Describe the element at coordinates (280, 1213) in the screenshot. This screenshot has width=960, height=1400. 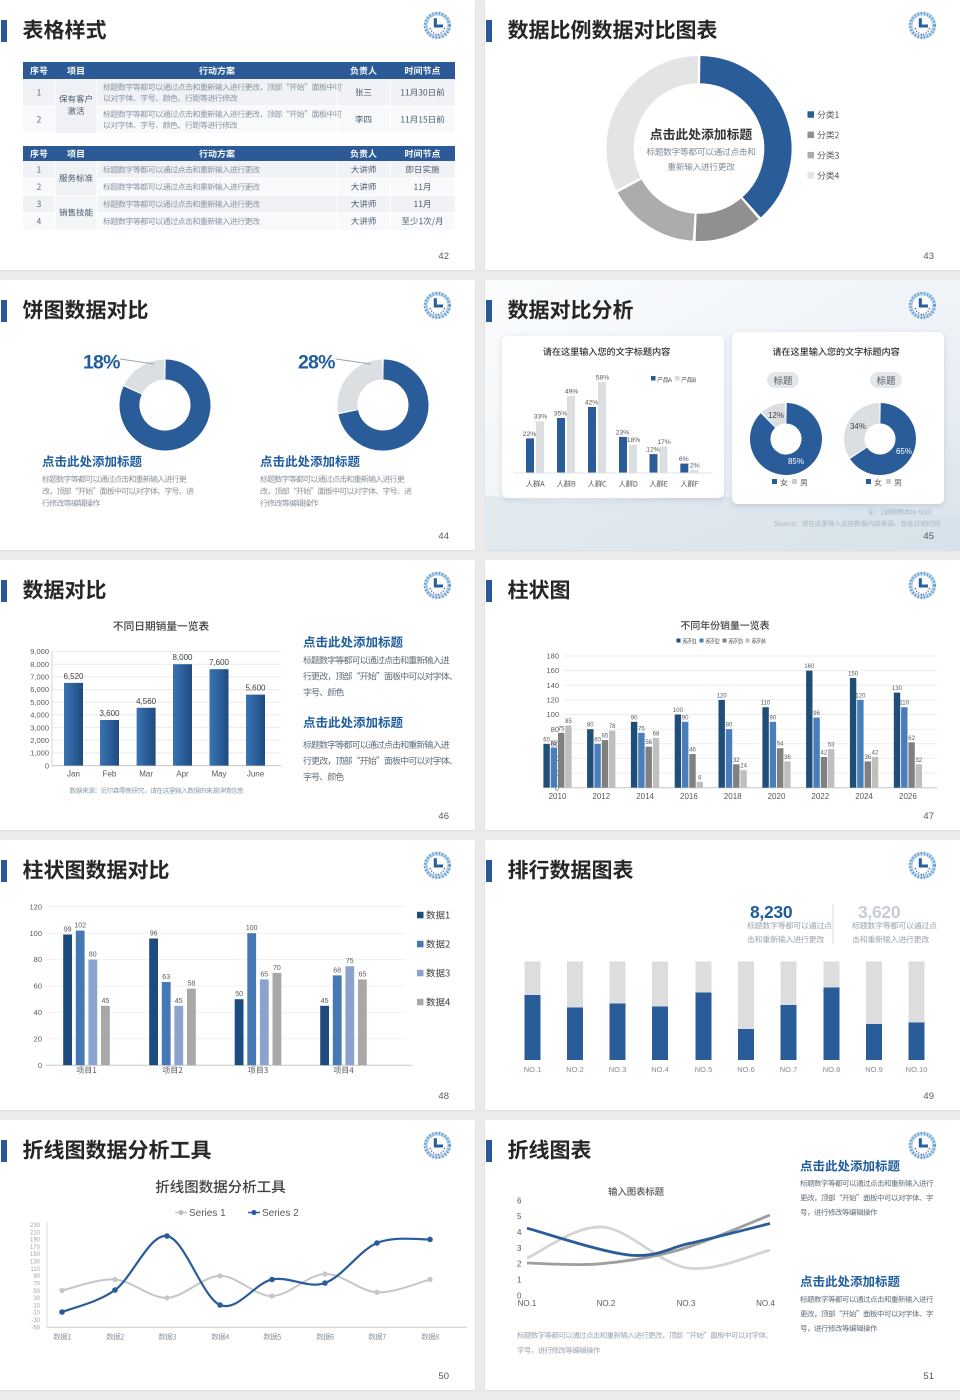
I see `svg-text: Series 2` at that location.